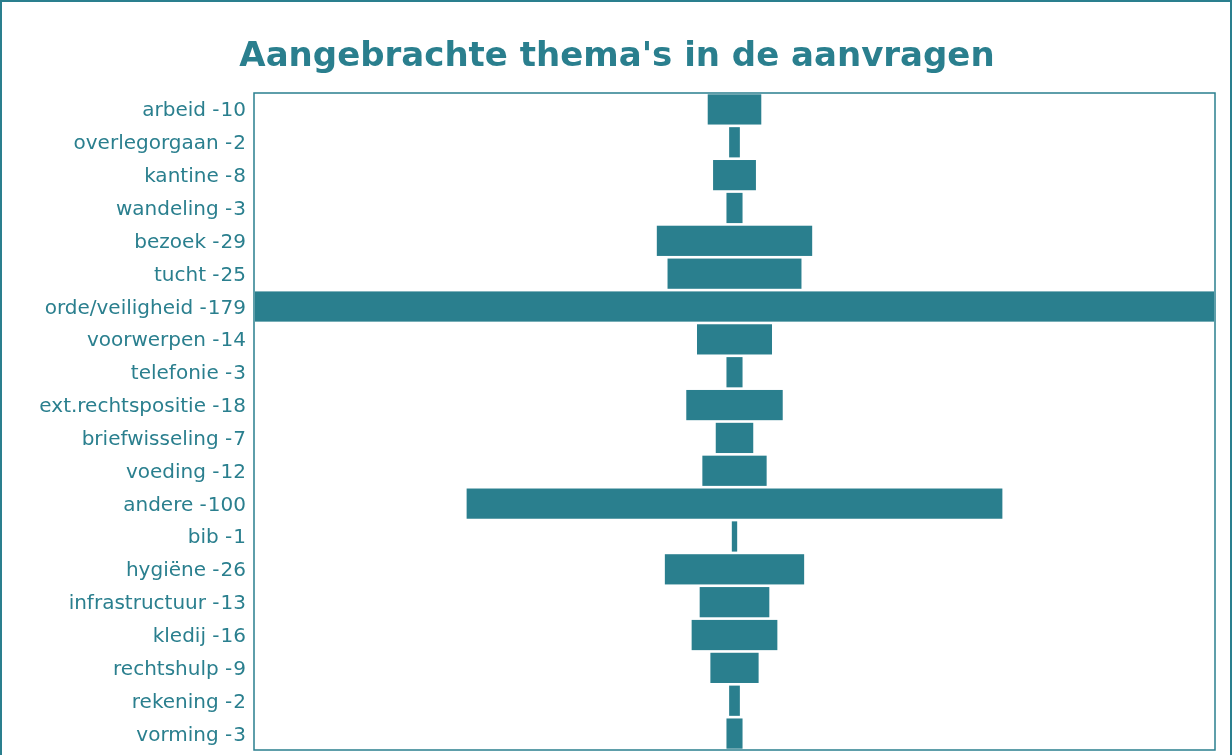 The height and width of the screenshot is (755, 1232). Describe the element at coordinates (233, 240) in the screenshot. I see `data-label: 29` at that location.